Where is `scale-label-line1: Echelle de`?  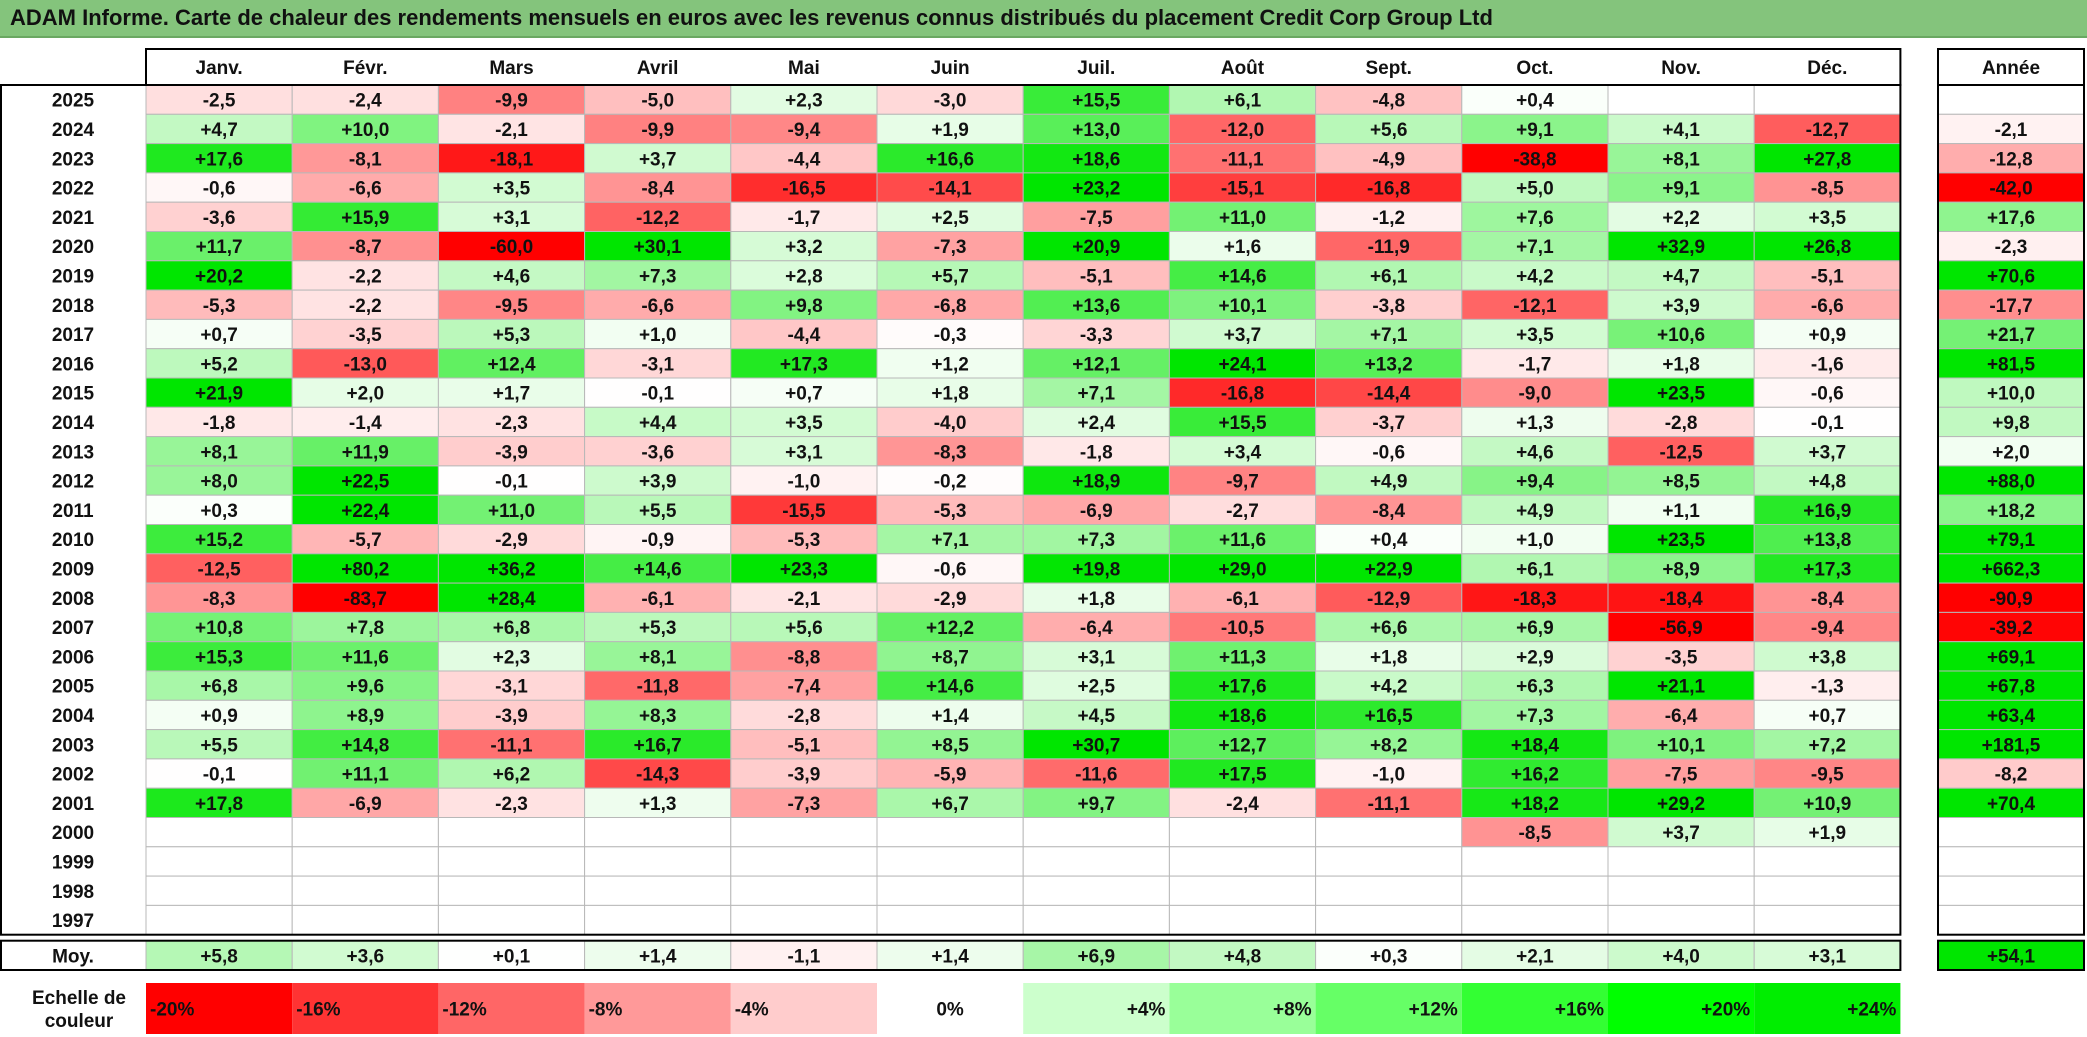 scale-label-line1: Echelle de is located at coordinates (79, 998).